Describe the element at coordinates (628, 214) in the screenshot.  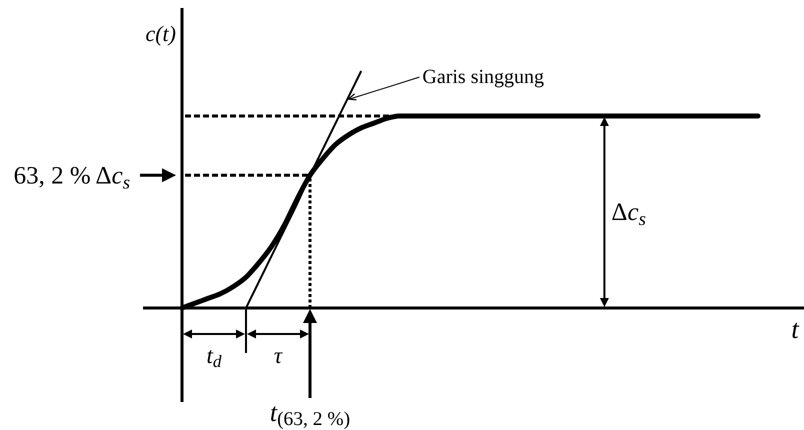
I see `annotation: Δc$_{s}$` at that location.